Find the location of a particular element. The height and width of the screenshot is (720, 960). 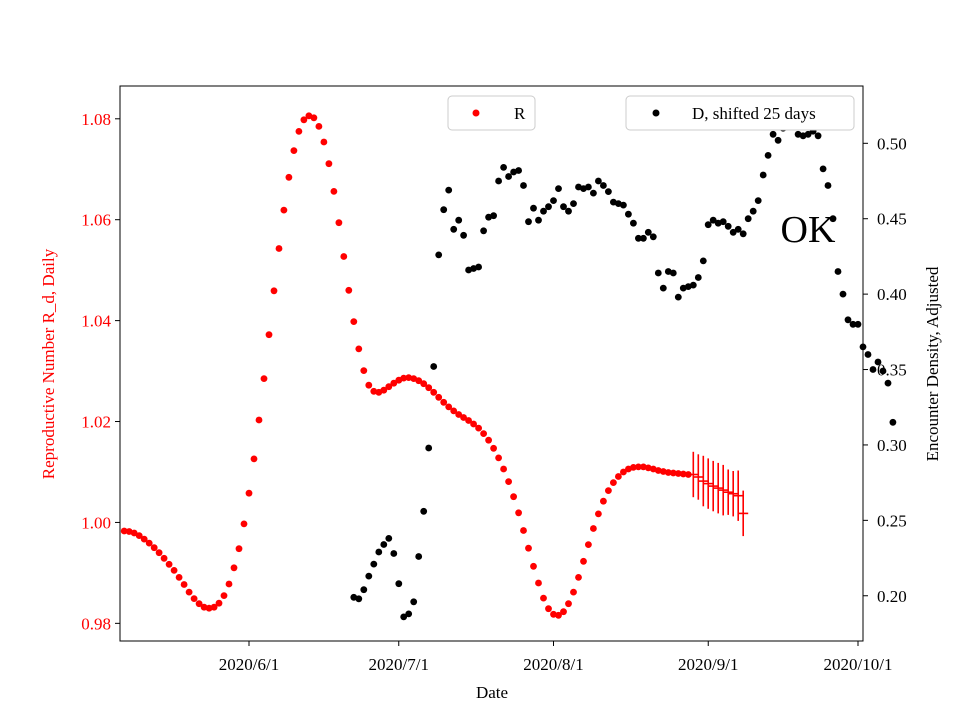

y-right-tick-label: 0.30 is located at coordinates (892, 445).